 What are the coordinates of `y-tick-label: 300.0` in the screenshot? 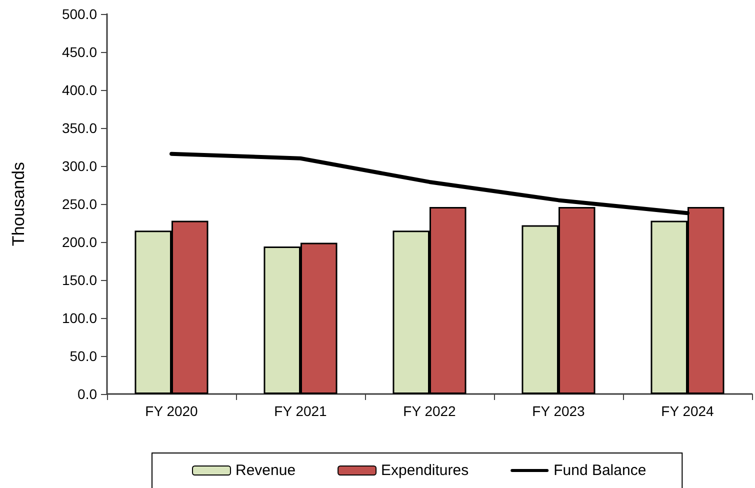 It's located at (80, 166).